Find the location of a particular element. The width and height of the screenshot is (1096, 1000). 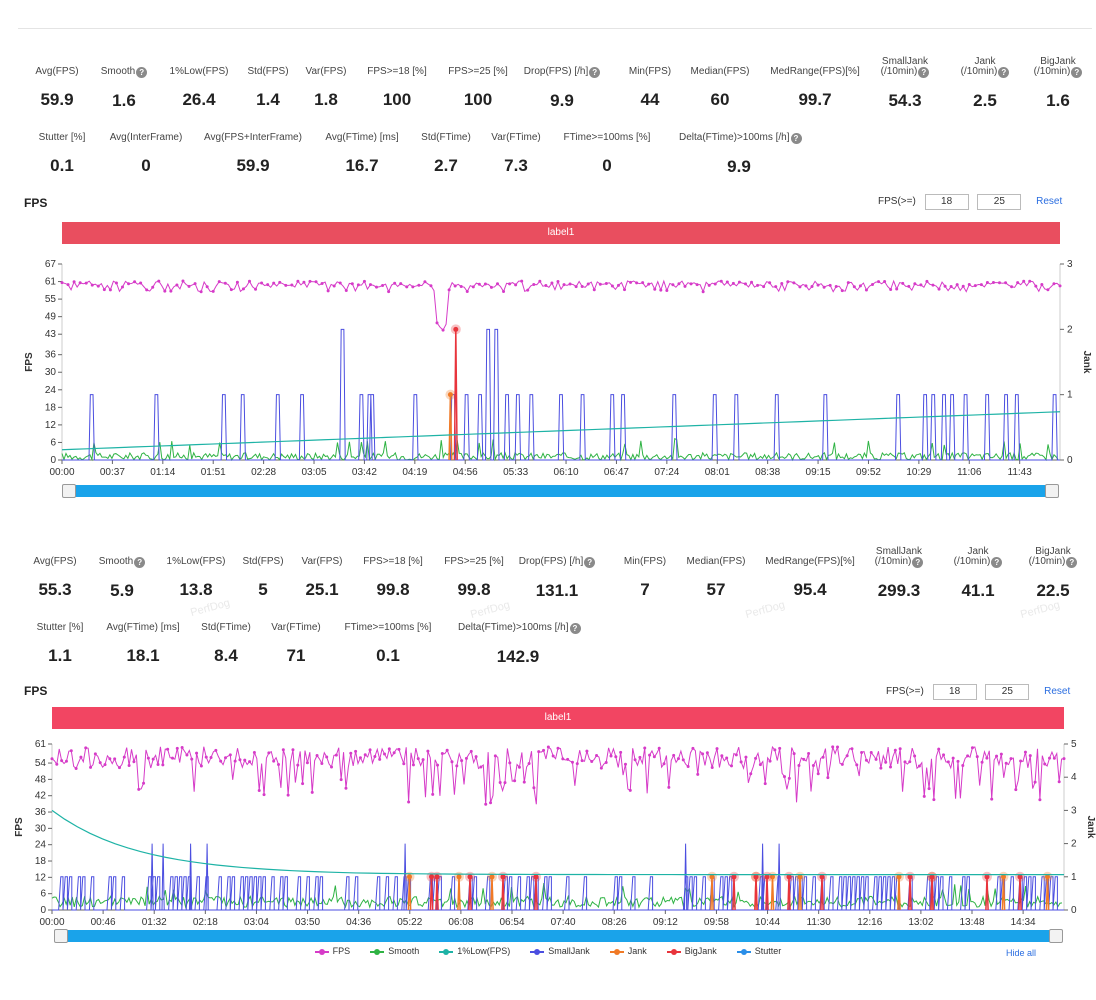

x-tick-label: 02:28 is located at coordinates (263, 472).